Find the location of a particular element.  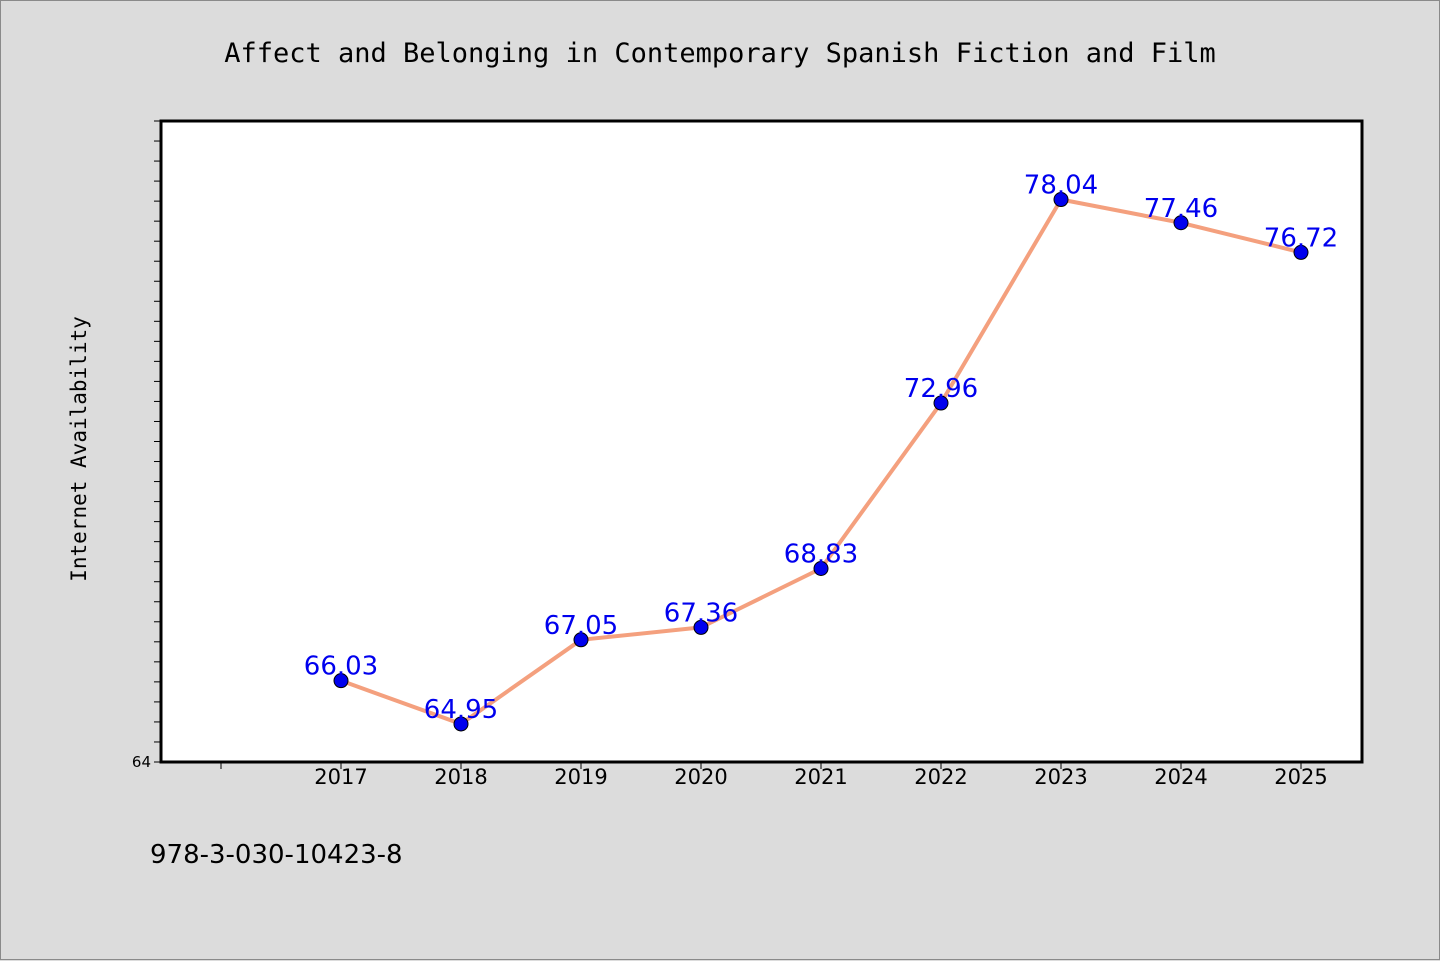

x-tick-label: 2022 is located at coordinates (940, 777).